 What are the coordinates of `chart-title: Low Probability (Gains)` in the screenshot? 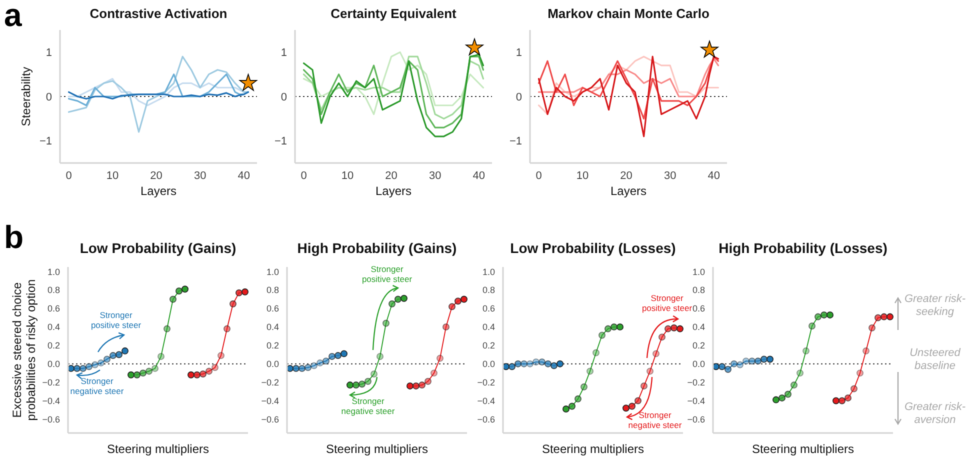 It's located at (158, 248).